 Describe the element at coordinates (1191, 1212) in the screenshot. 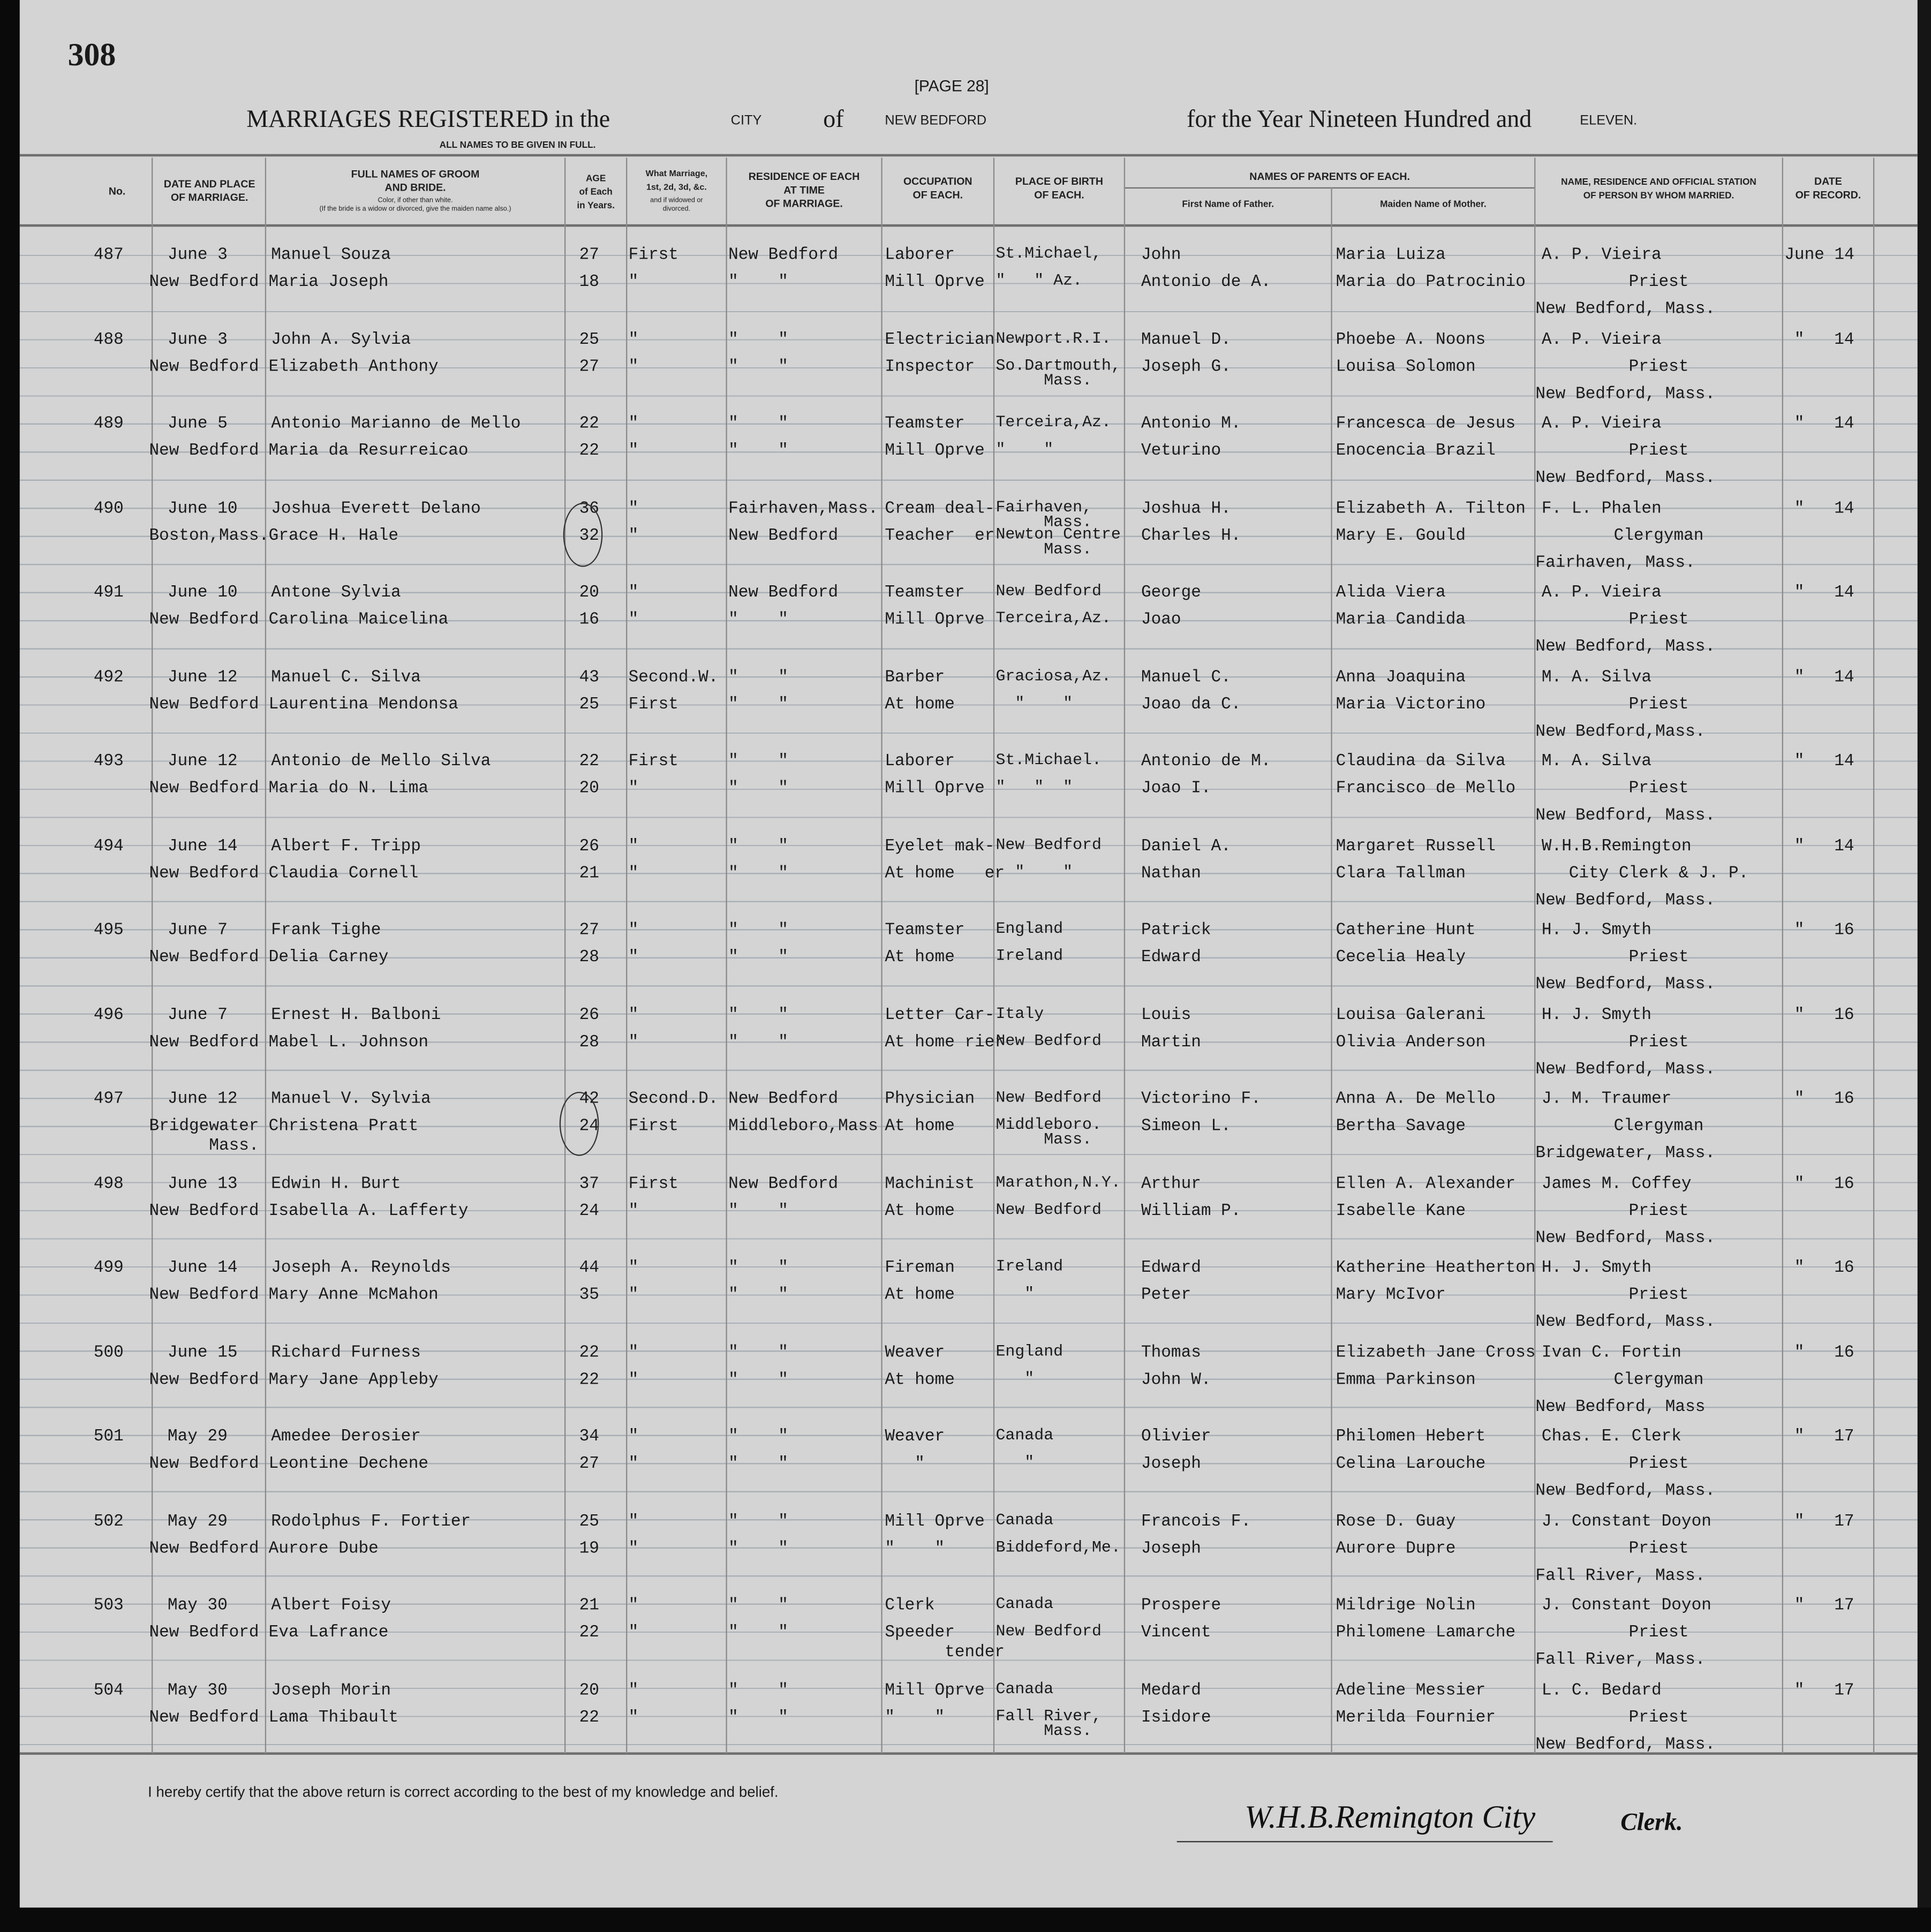

I see `bride-father: William P.` at that location.